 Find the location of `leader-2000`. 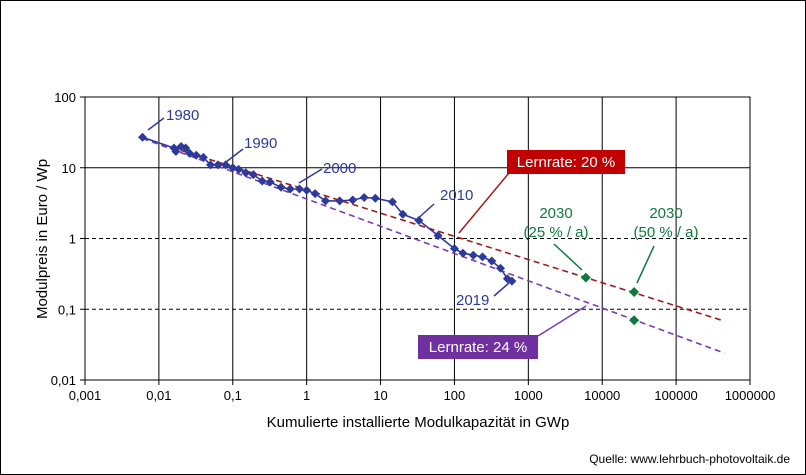

leader-2000 is located at coordinates (310, 176).